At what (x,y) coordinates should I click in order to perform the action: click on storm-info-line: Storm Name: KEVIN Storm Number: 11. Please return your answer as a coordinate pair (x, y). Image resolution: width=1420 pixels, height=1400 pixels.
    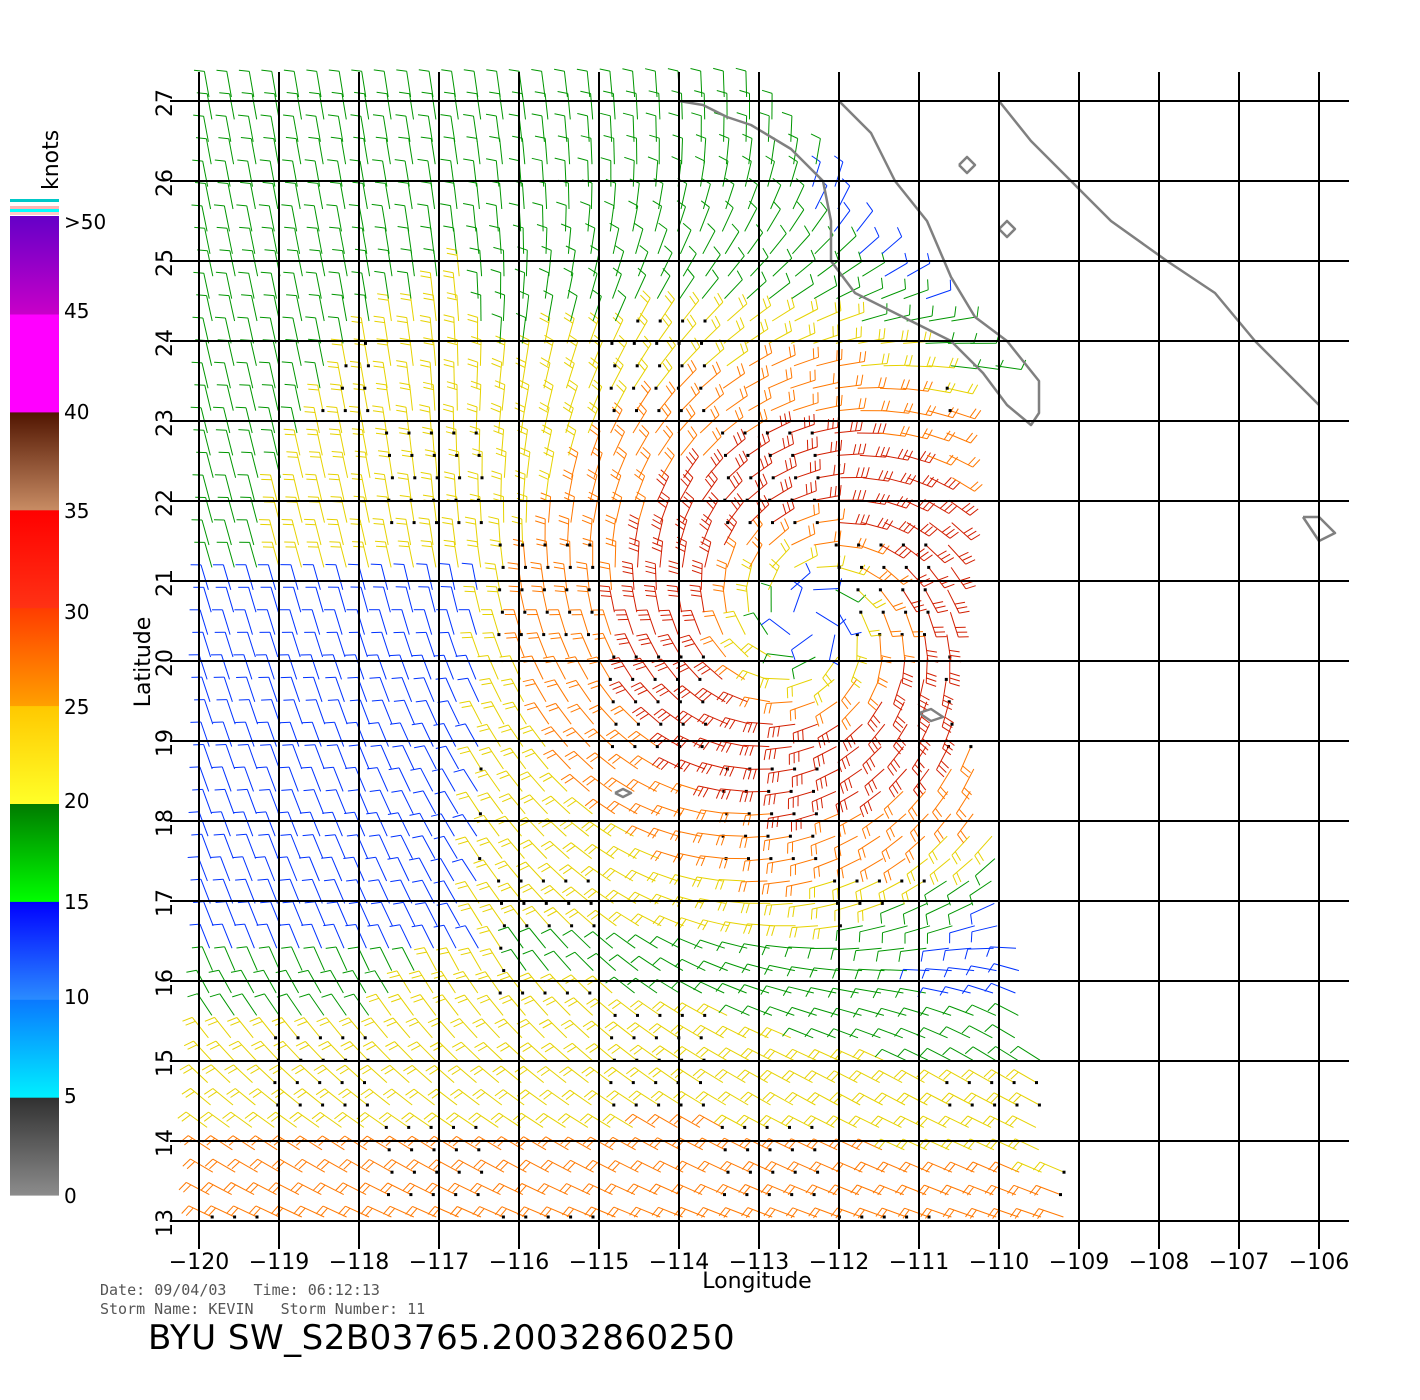
    Looking at the image, I should click on (262, 1309).